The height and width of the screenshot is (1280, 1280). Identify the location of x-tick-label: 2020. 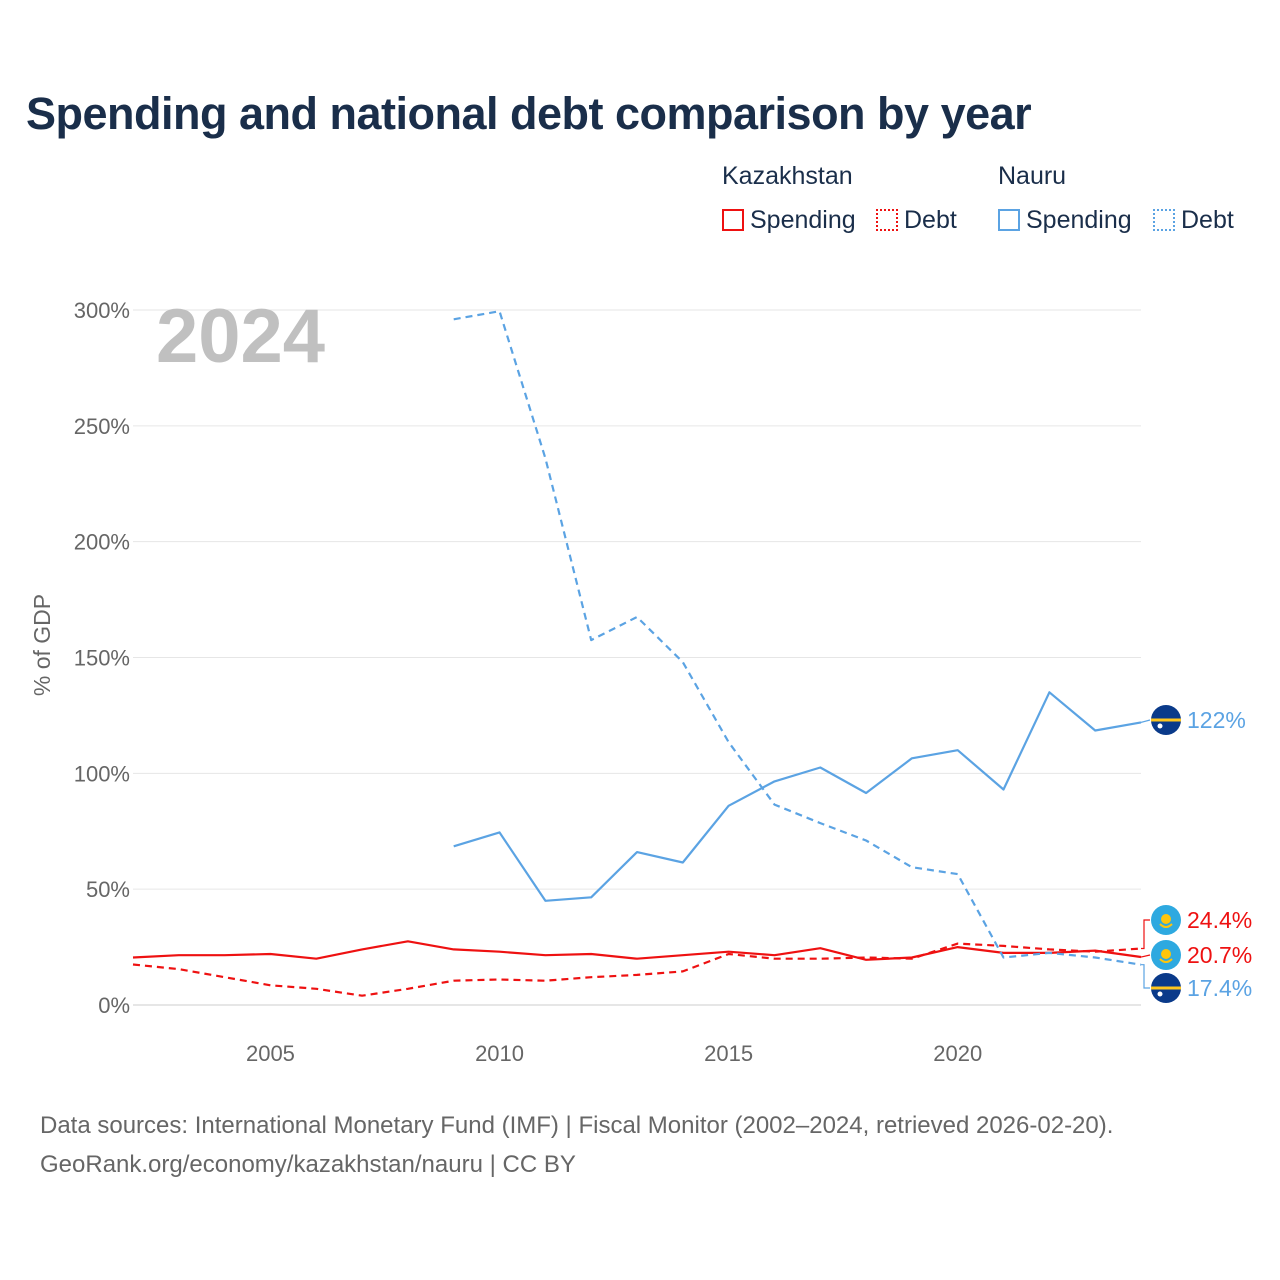
(957, 1053).